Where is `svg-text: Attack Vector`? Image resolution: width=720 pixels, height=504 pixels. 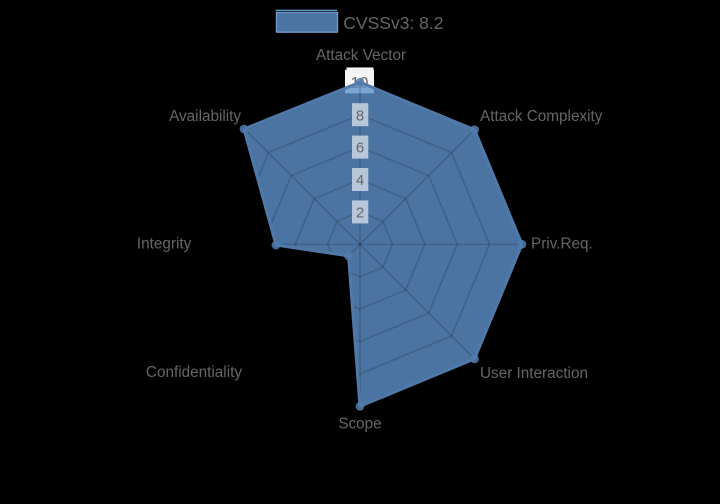 svg-text: Attack Vector is located at coordinates (361, 55).